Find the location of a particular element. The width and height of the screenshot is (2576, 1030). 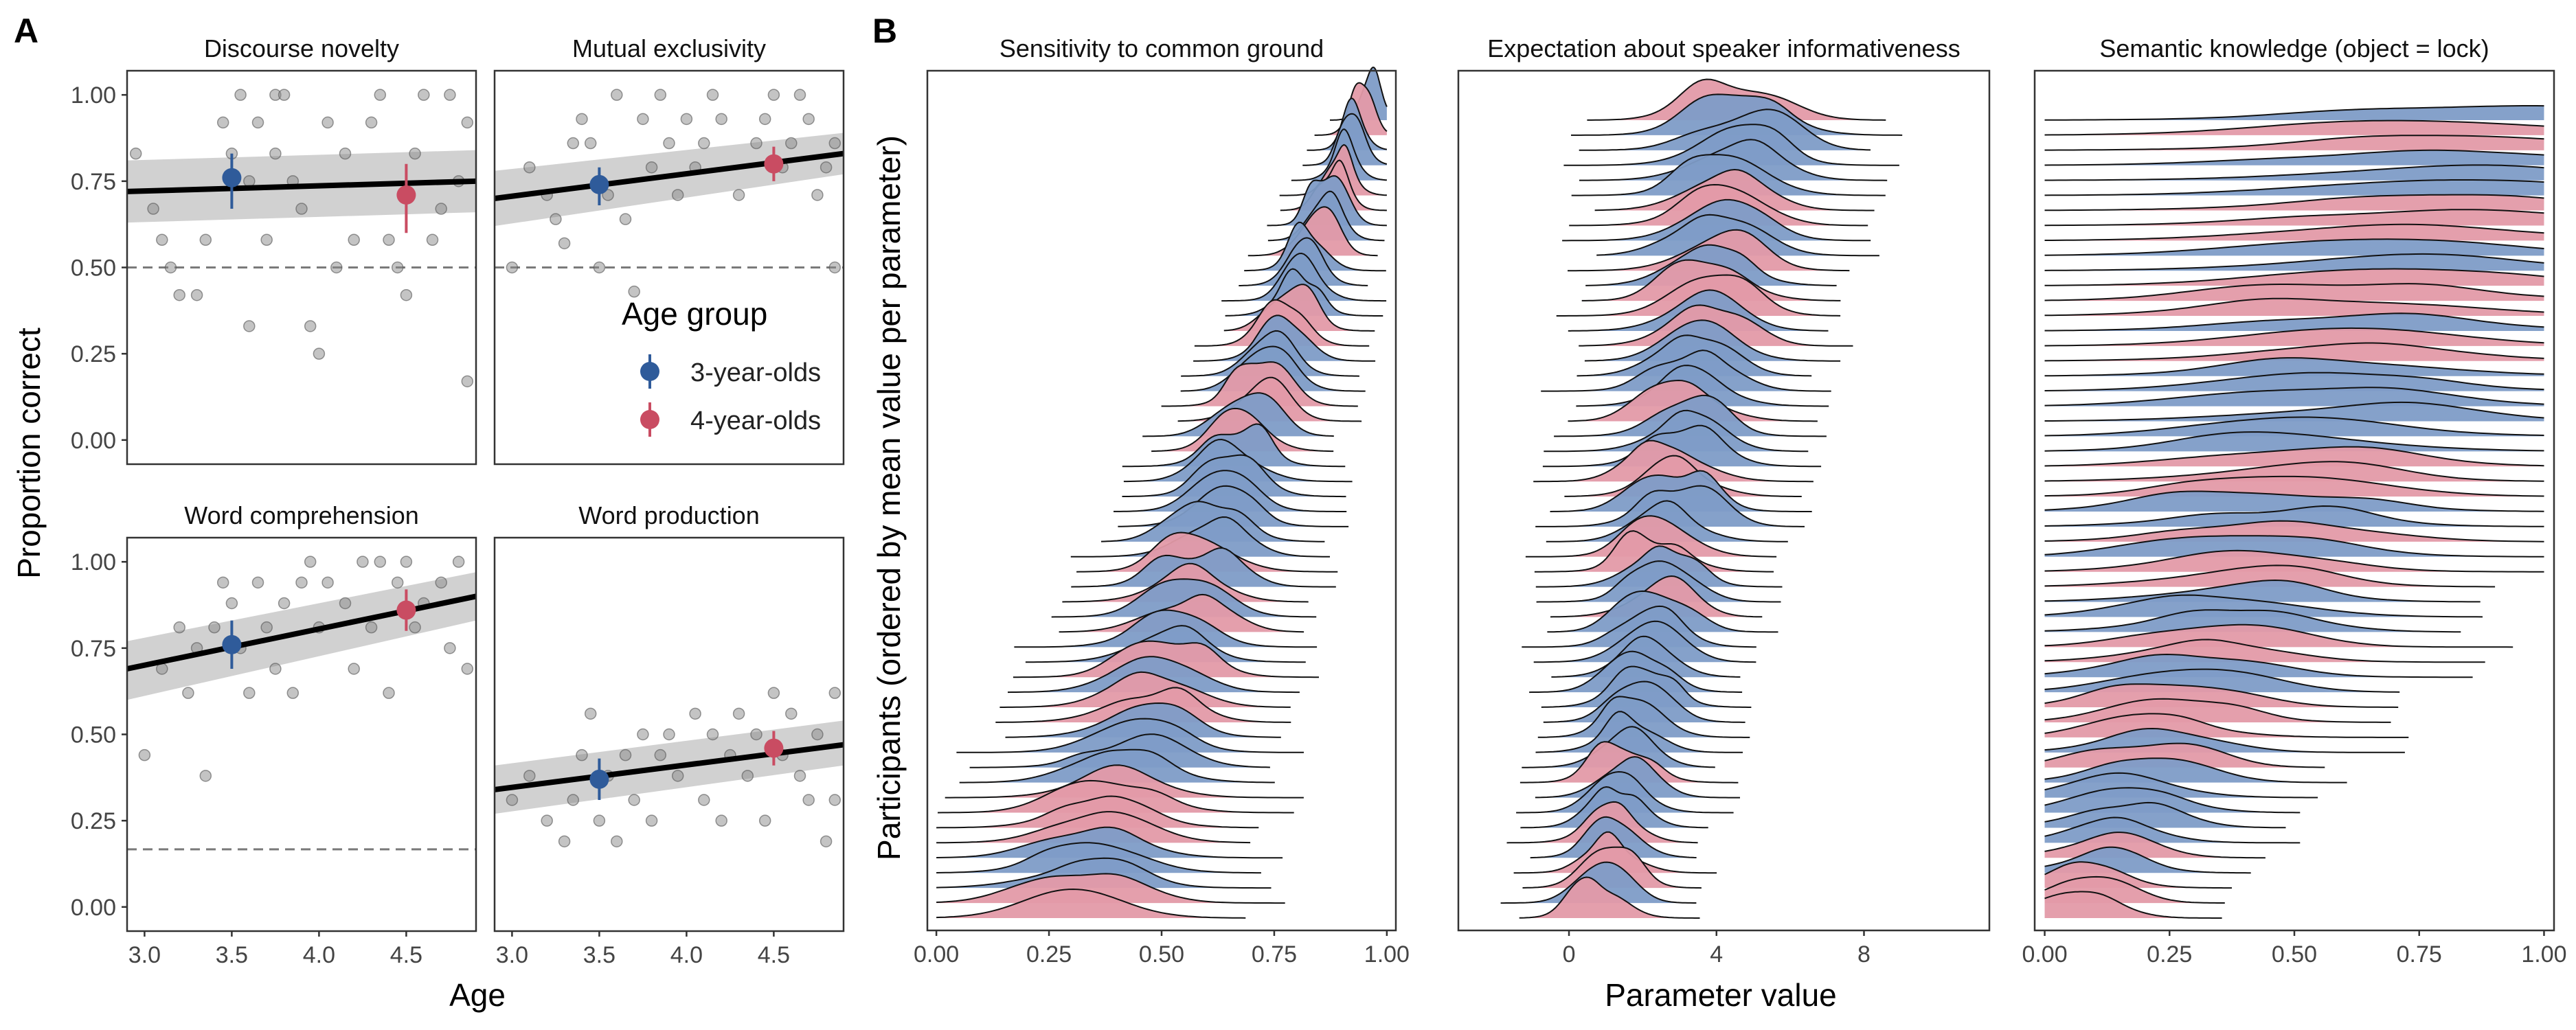

x-tick-label: 0.75 is located at coordinates (2419, 954).